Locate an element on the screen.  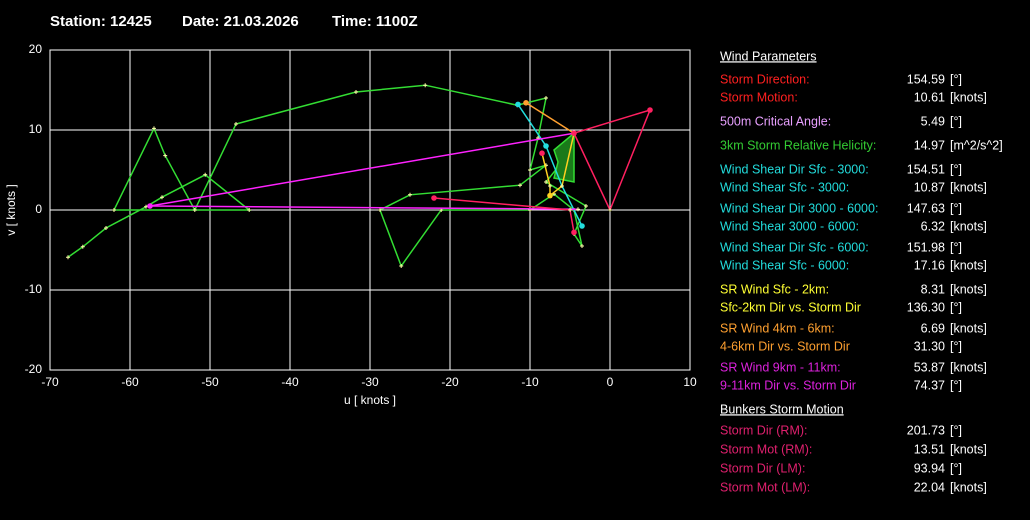
param-value: 13.51 is located at coordinates (929, 449).